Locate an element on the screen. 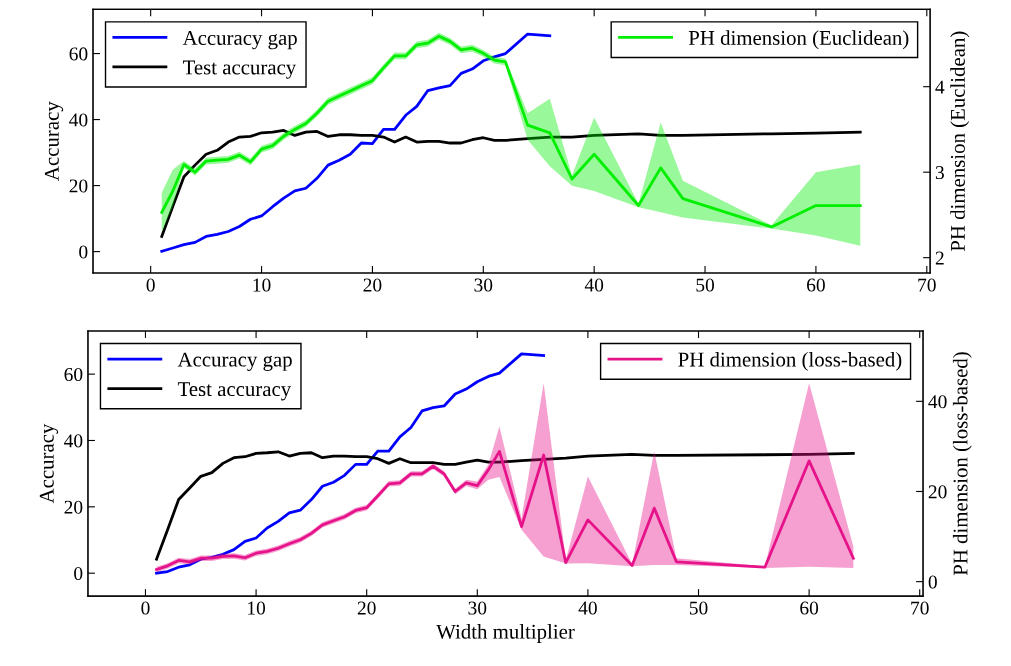 The width and height of the screenshot is (1011, 666). y2-tick-label: 0 is located at coordinates (932, 582).